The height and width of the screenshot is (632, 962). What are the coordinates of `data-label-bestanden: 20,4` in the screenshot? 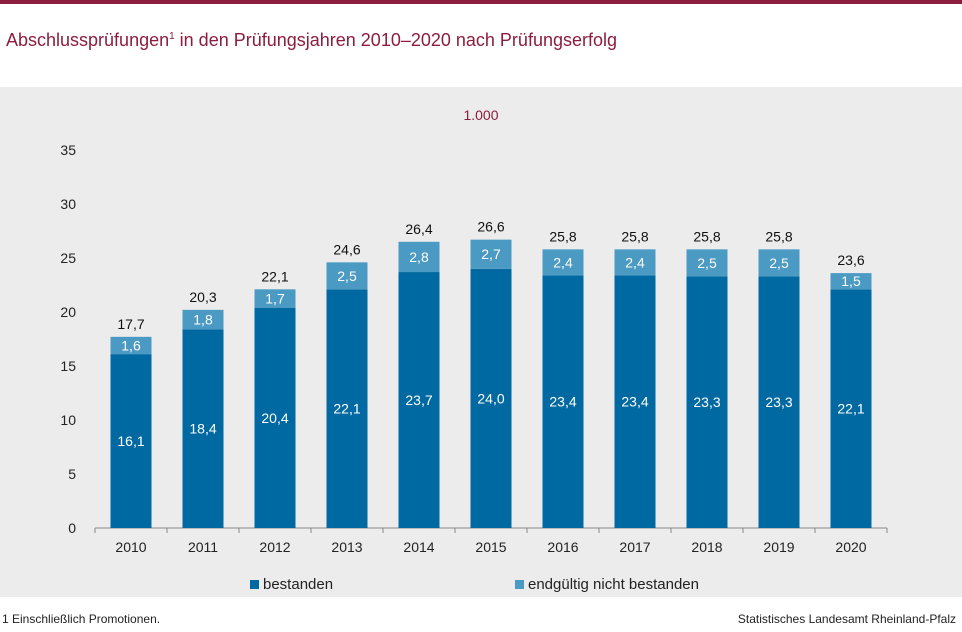 It's located at (274, 418).